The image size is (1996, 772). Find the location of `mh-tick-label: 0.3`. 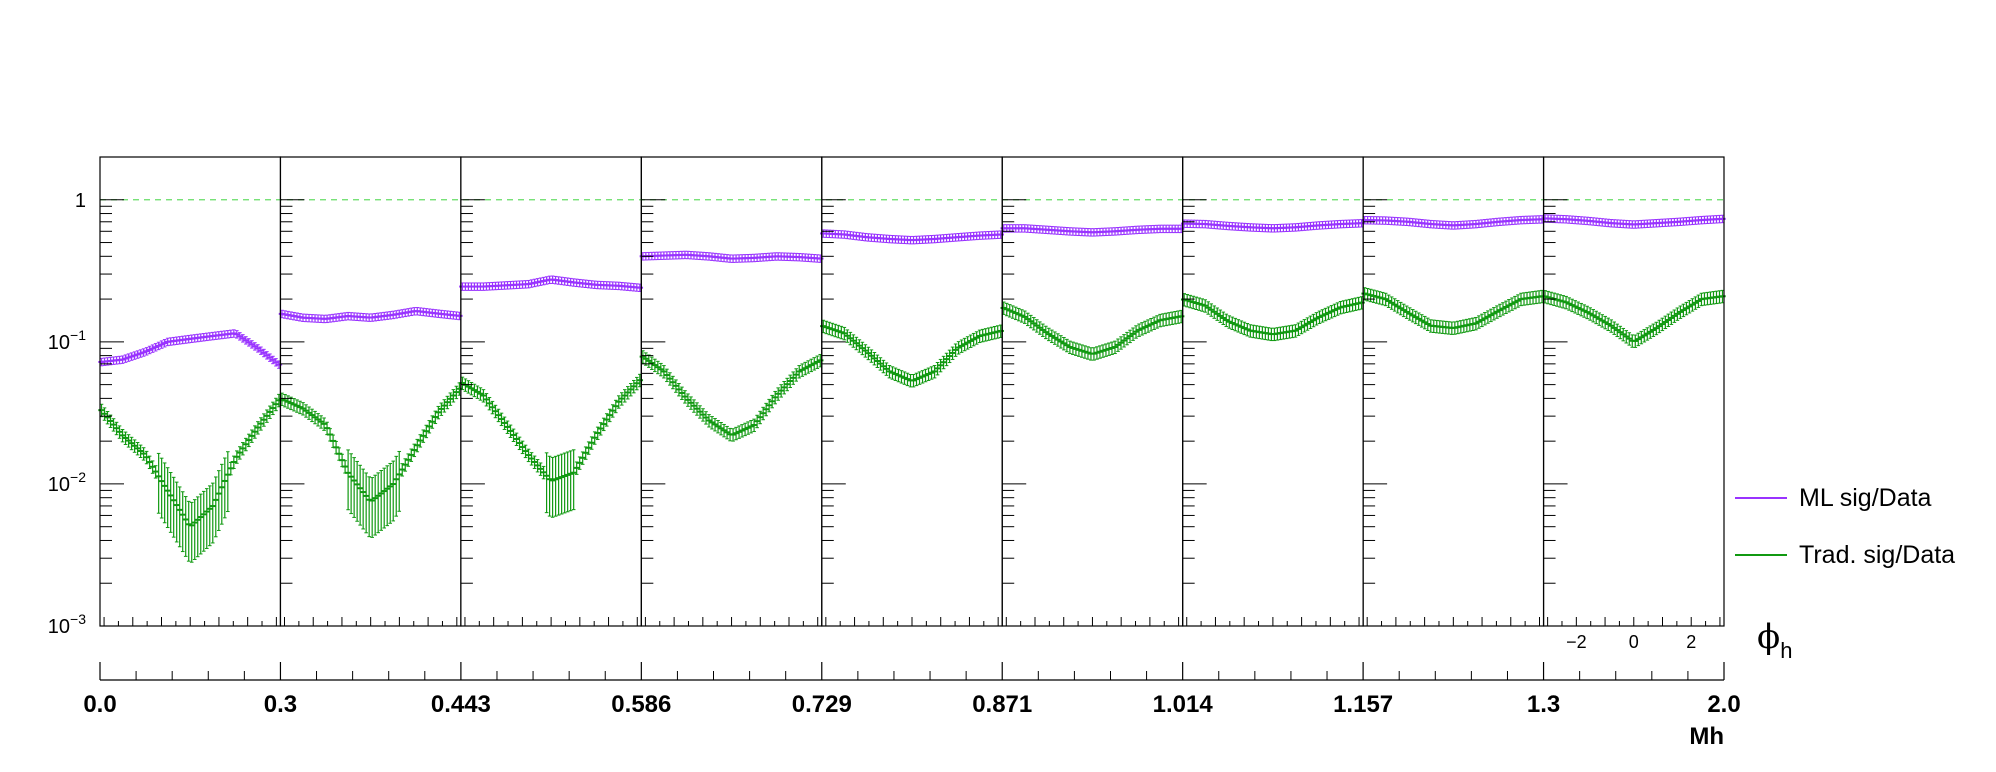

mh-tick-label: 0.3 is located at coordinates (280, 704).